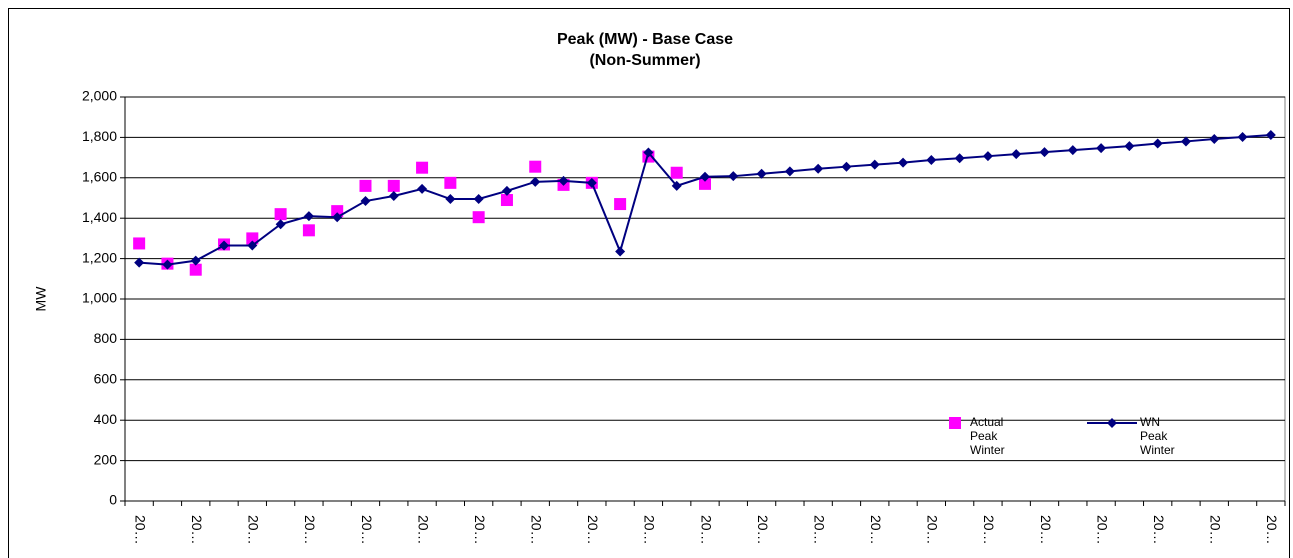  What do you see at coordinates (41, 299) in the screenshot?
I see `y-axis-label: MW` at bounding box center [41, 299].